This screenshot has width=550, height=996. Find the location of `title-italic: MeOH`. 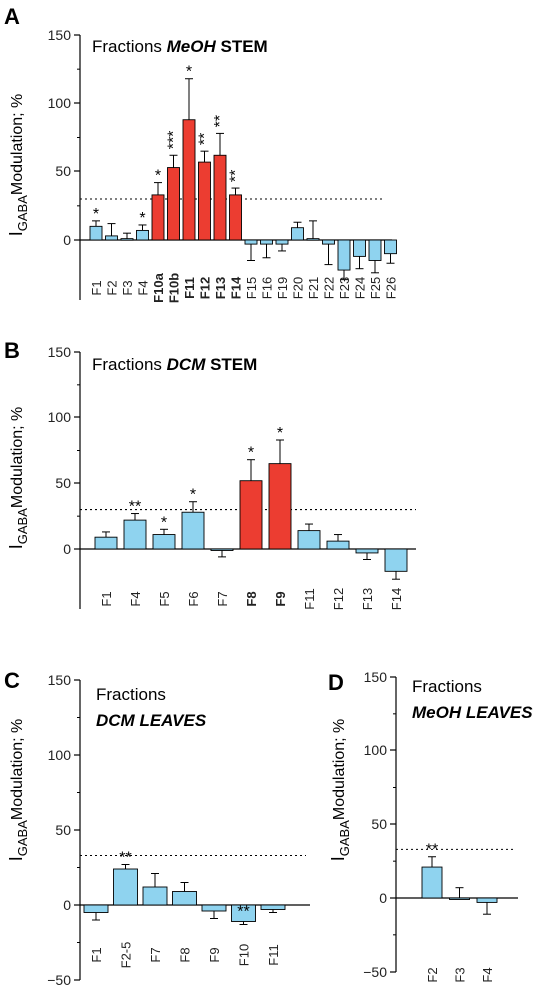

title-italic: MeOH is located at coordinates (192, 46).